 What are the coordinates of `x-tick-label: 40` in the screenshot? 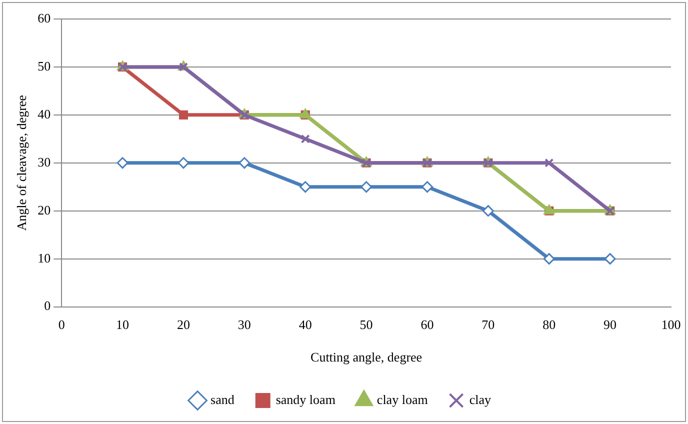 It's located at (305, 324).